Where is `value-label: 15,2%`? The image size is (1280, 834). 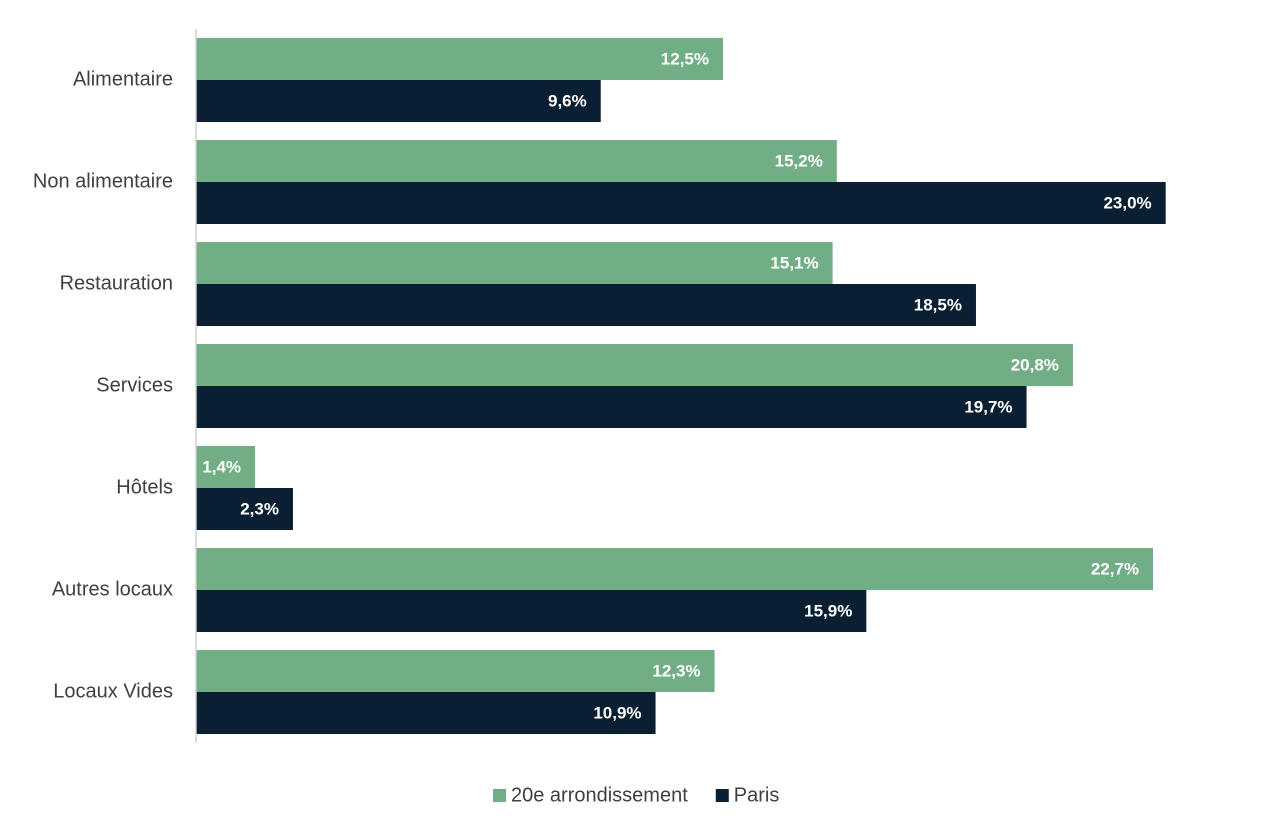
value-label: 15,2% is located at coordinates (799, 160).